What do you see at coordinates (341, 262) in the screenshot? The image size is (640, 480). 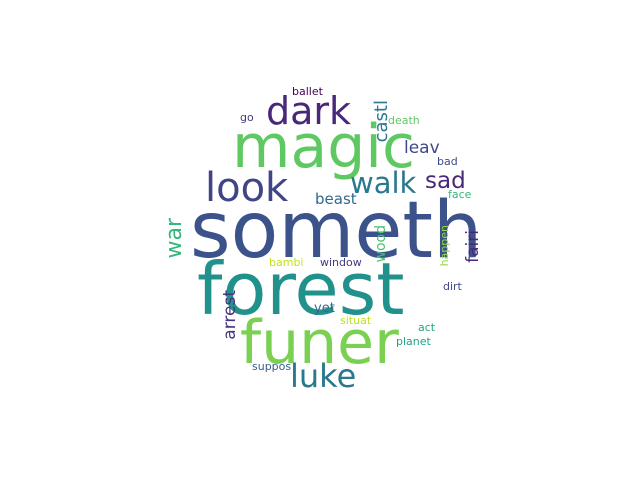 I see `word-window: window` at bounding box center [341, 262].